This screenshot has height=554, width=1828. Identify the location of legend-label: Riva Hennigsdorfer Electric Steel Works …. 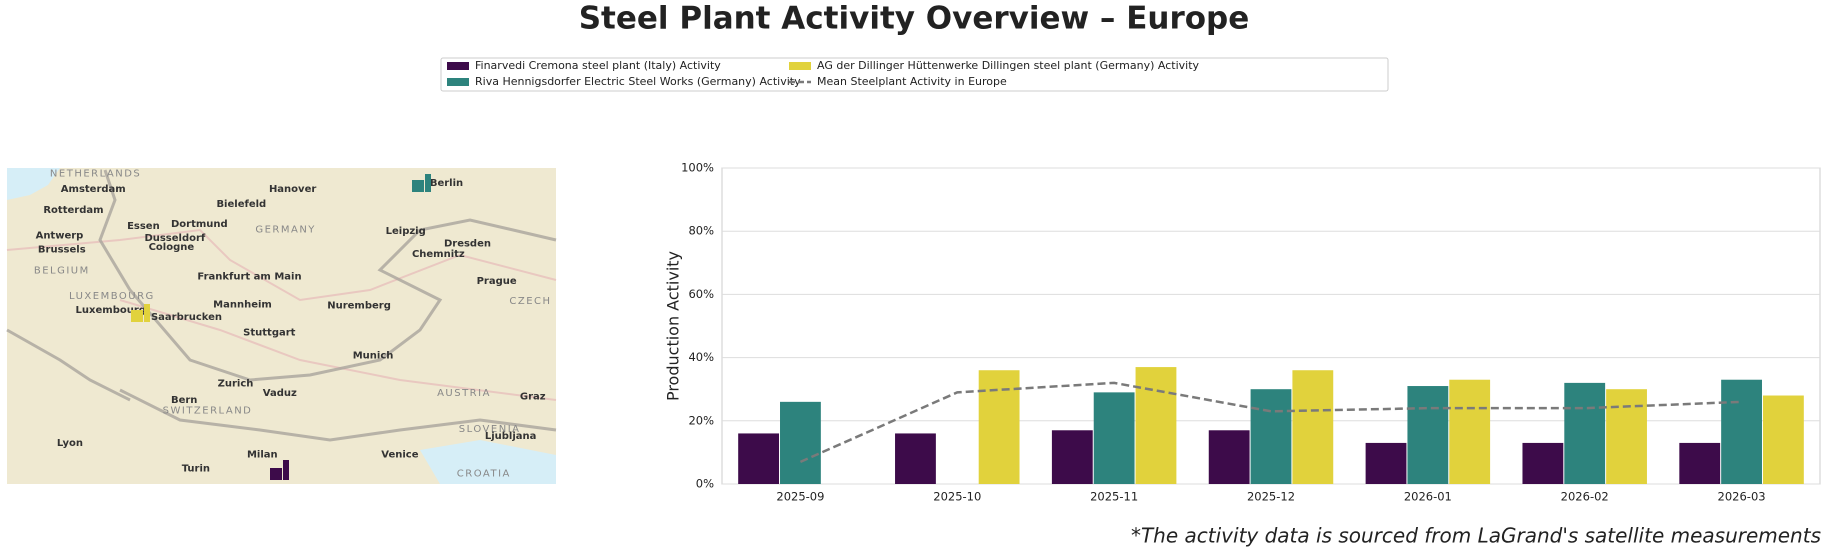
(638, 81).